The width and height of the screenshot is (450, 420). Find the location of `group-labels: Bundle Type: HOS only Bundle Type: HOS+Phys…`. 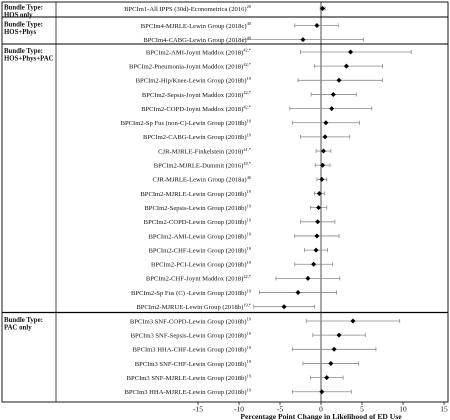

group-labels: Bundle Type: HOS only Bundle Type: HOS+Phys… is located at coordinates (29, 168).